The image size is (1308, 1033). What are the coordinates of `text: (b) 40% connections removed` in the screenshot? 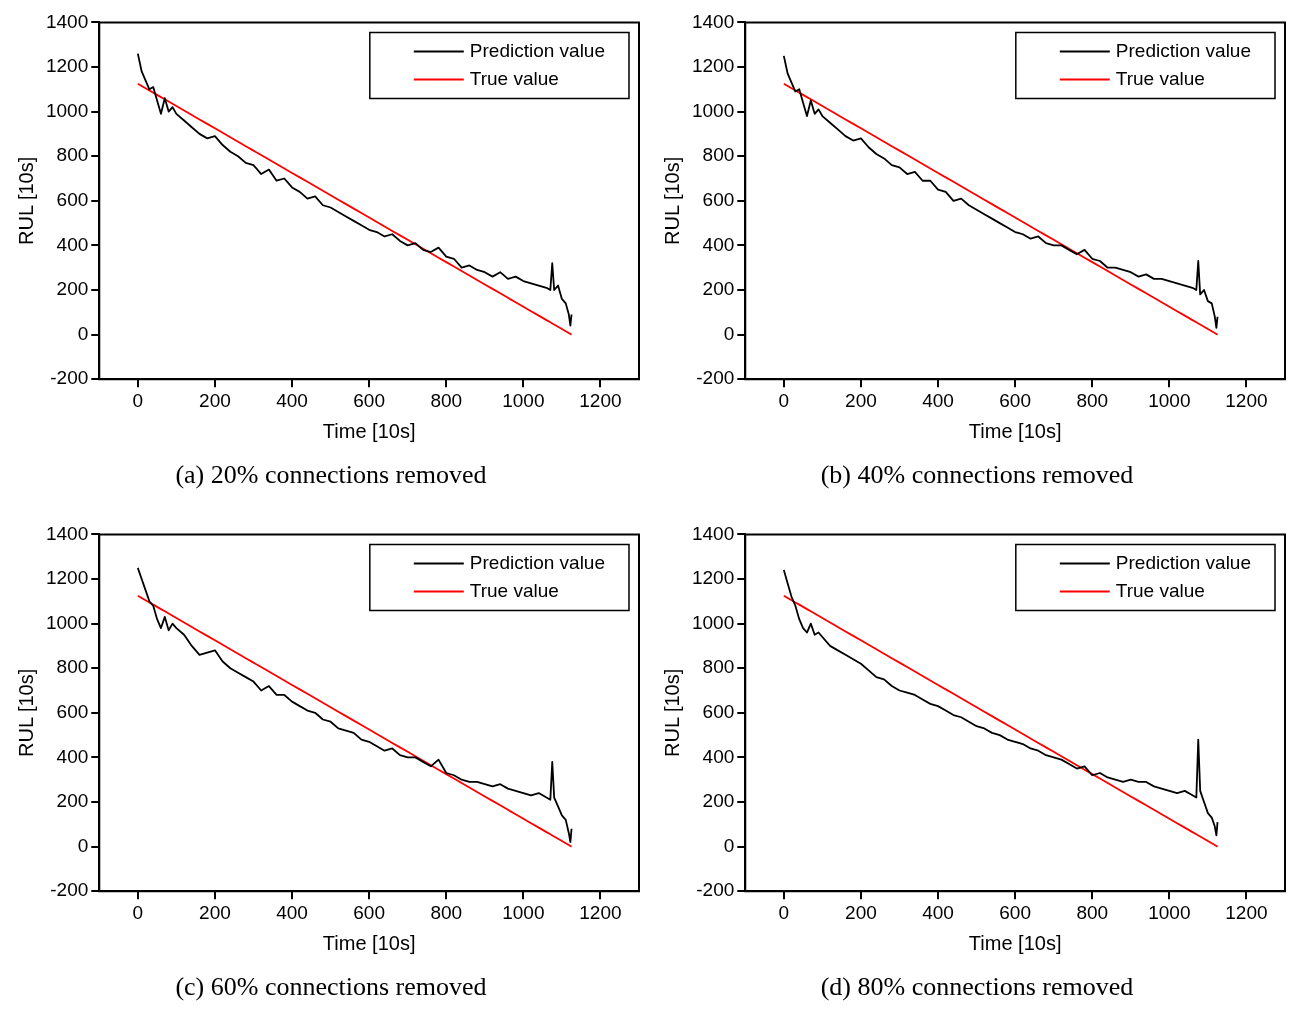 It's located at (977, 475).